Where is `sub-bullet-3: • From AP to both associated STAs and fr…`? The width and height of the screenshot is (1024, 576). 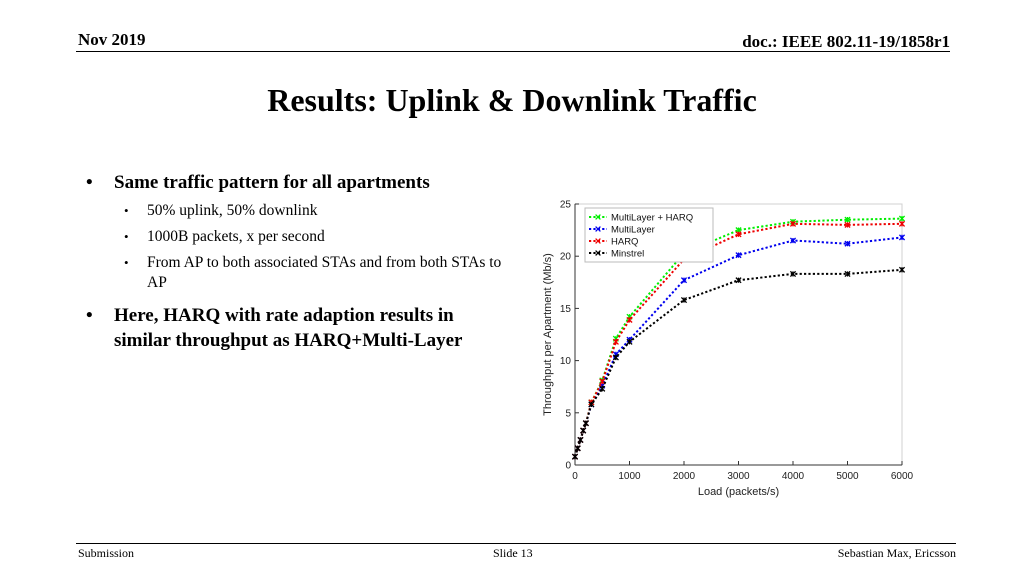 sub-bullet-3: • From AP to both associated STAs and fr… is located at coordinates (294, 273).